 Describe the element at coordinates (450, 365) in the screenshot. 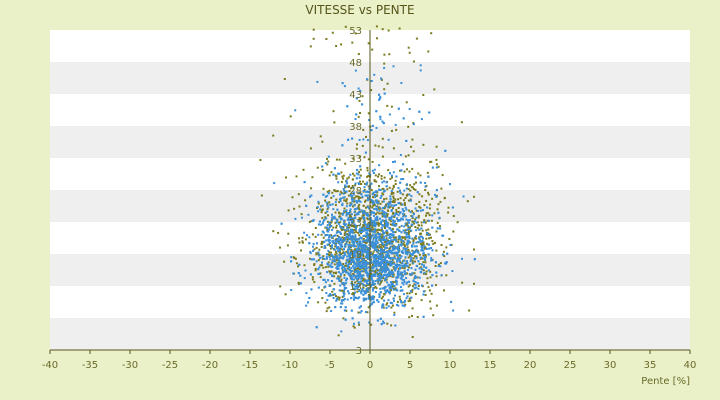

I see `x-tick-label: 10` at that location.